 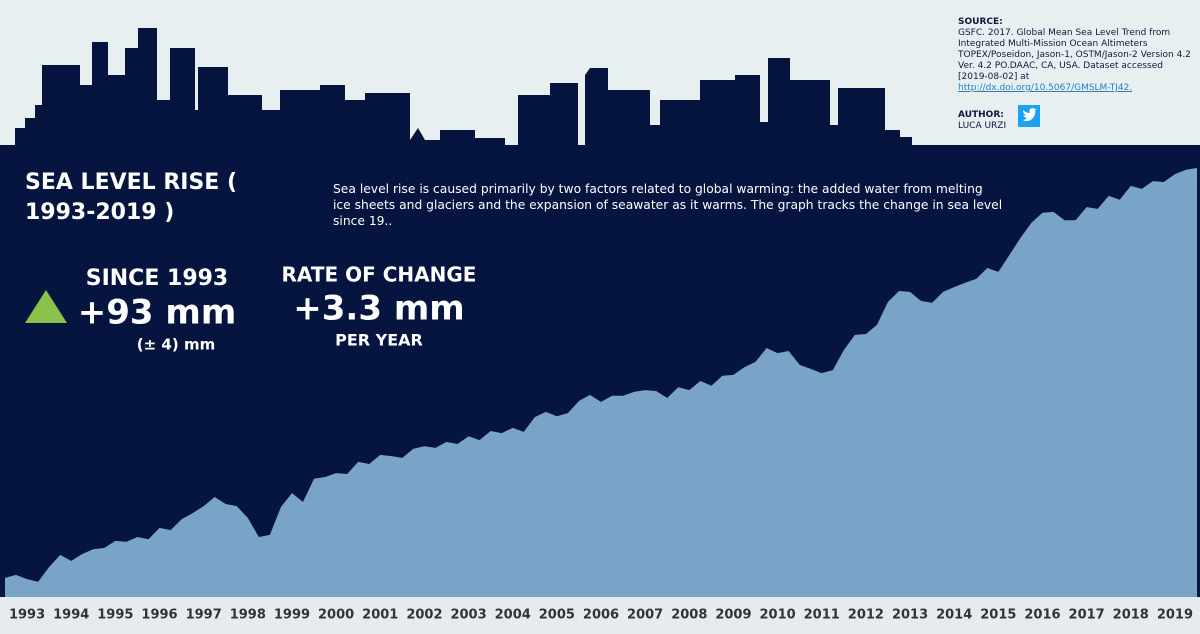 I want to click on x-tick-label: 2013, so click(x=910, y=615).